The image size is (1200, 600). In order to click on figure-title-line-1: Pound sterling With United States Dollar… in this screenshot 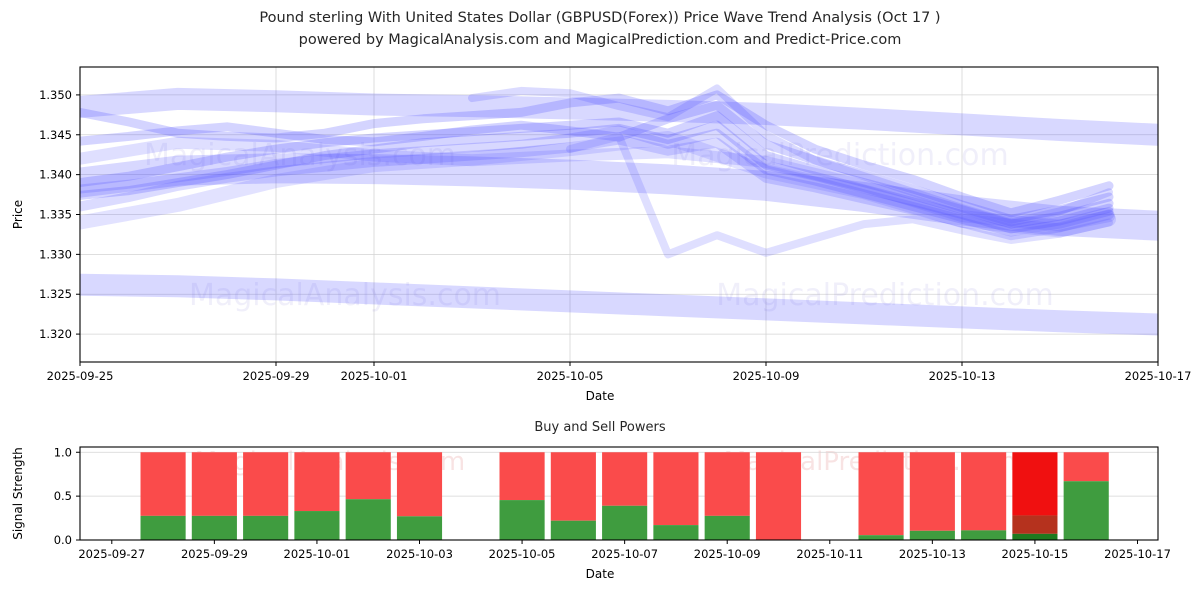, I will do `click(599, 18)`.